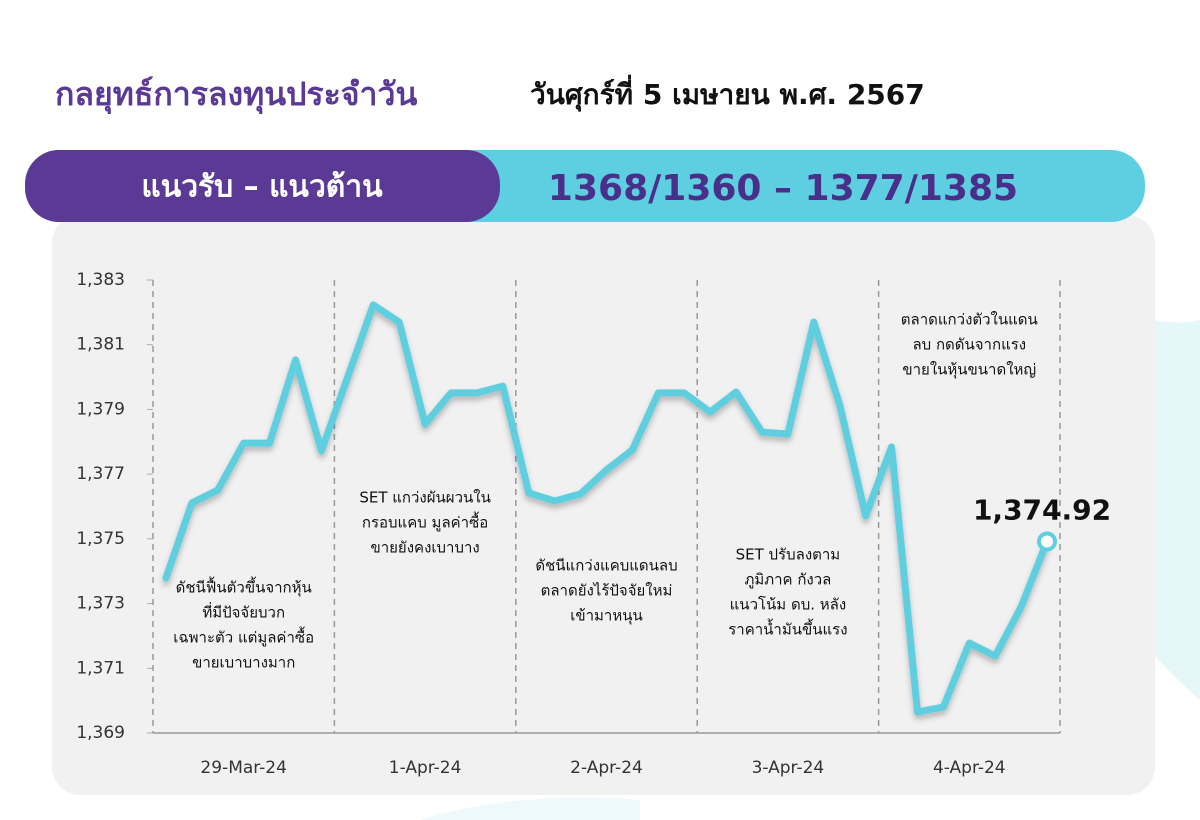 The width and height of the screenshot is (1200, 820). I want to click on y-tick-label: 1,371, so click(100, 668).